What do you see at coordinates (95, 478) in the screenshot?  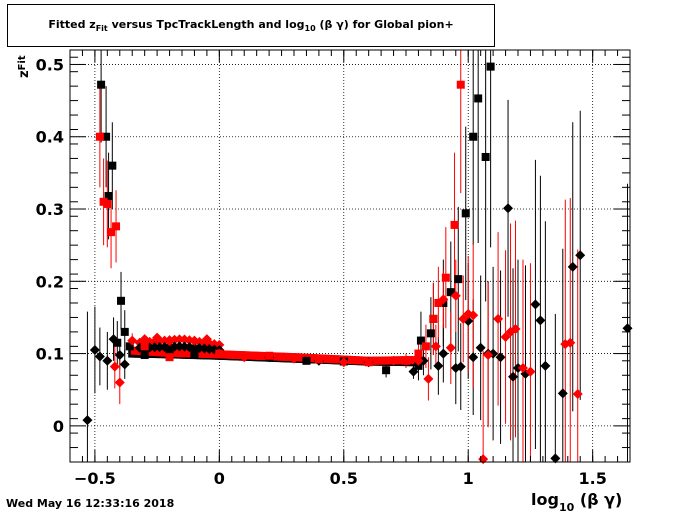 I see `x-tick-label: −0.5` at bounding box center [95, 478].